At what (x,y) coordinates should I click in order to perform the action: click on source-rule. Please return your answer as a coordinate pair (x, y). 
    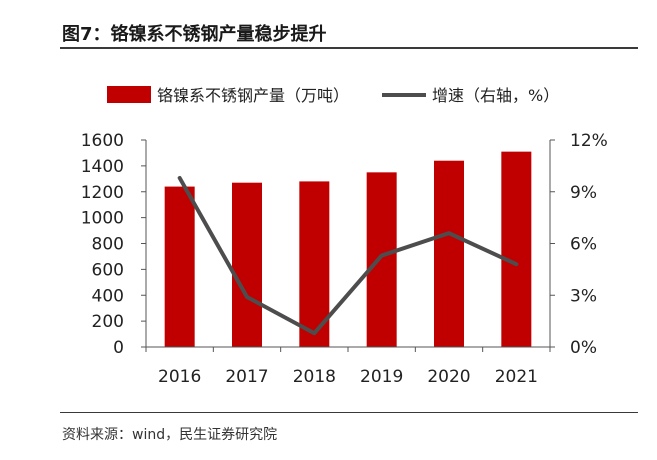
    Looking at the image, I should click on (349, 412).